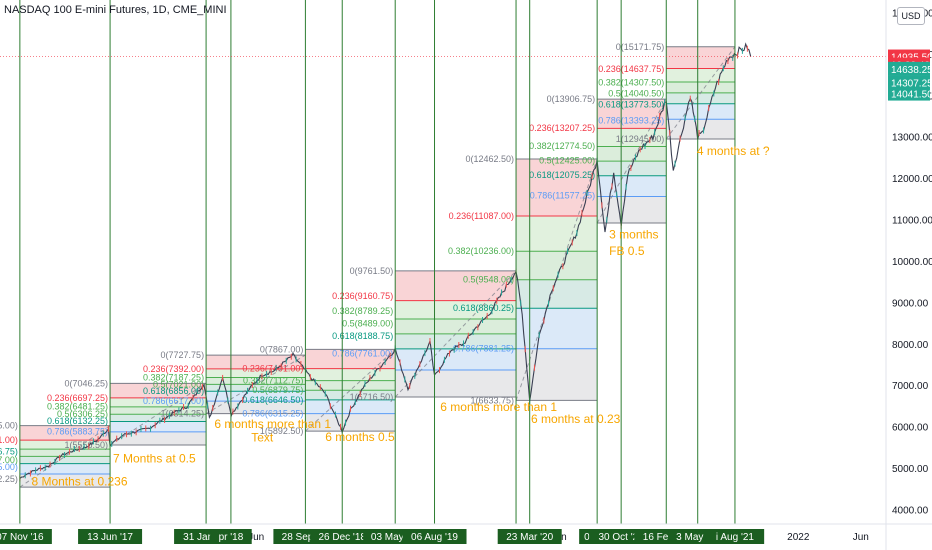  I want to click on fib-level-label: 0.236(14637.75), so click(631, 69).